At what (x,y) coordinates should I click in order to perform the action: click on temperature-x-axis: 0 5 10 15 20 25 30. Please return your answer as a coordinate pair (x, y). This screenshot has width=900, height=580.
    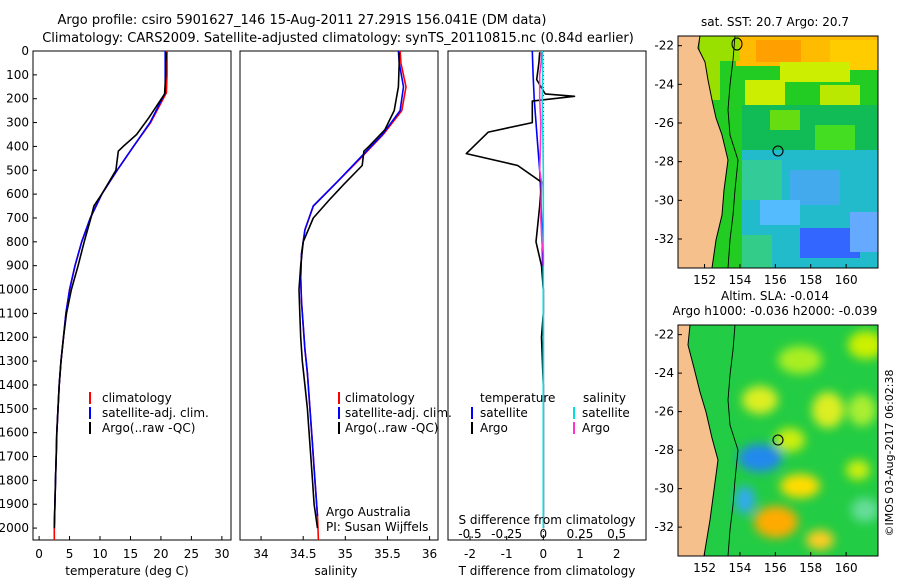
    Looking at the image, I should click on (132, 548).